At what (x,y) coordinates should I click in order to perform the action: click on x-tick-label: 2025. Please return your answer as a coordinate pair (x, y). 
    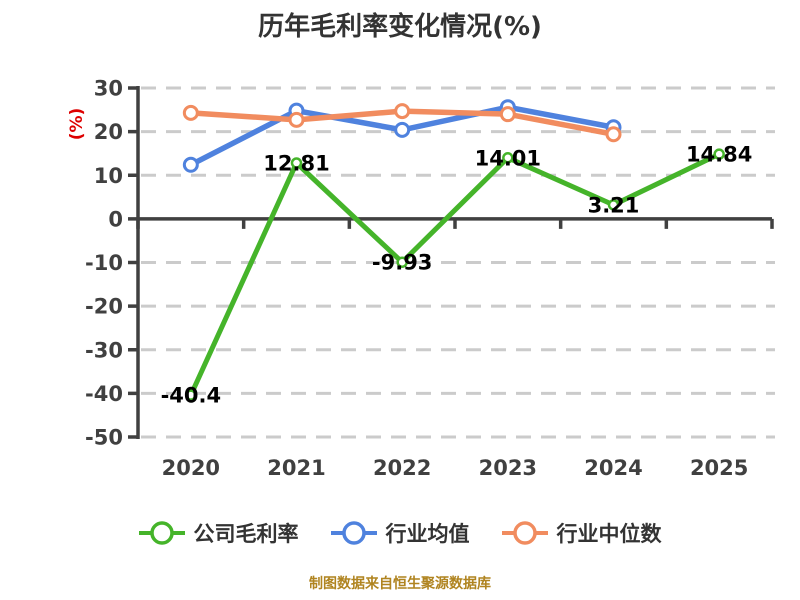
    Looking at the image, I should click on (719, 468).